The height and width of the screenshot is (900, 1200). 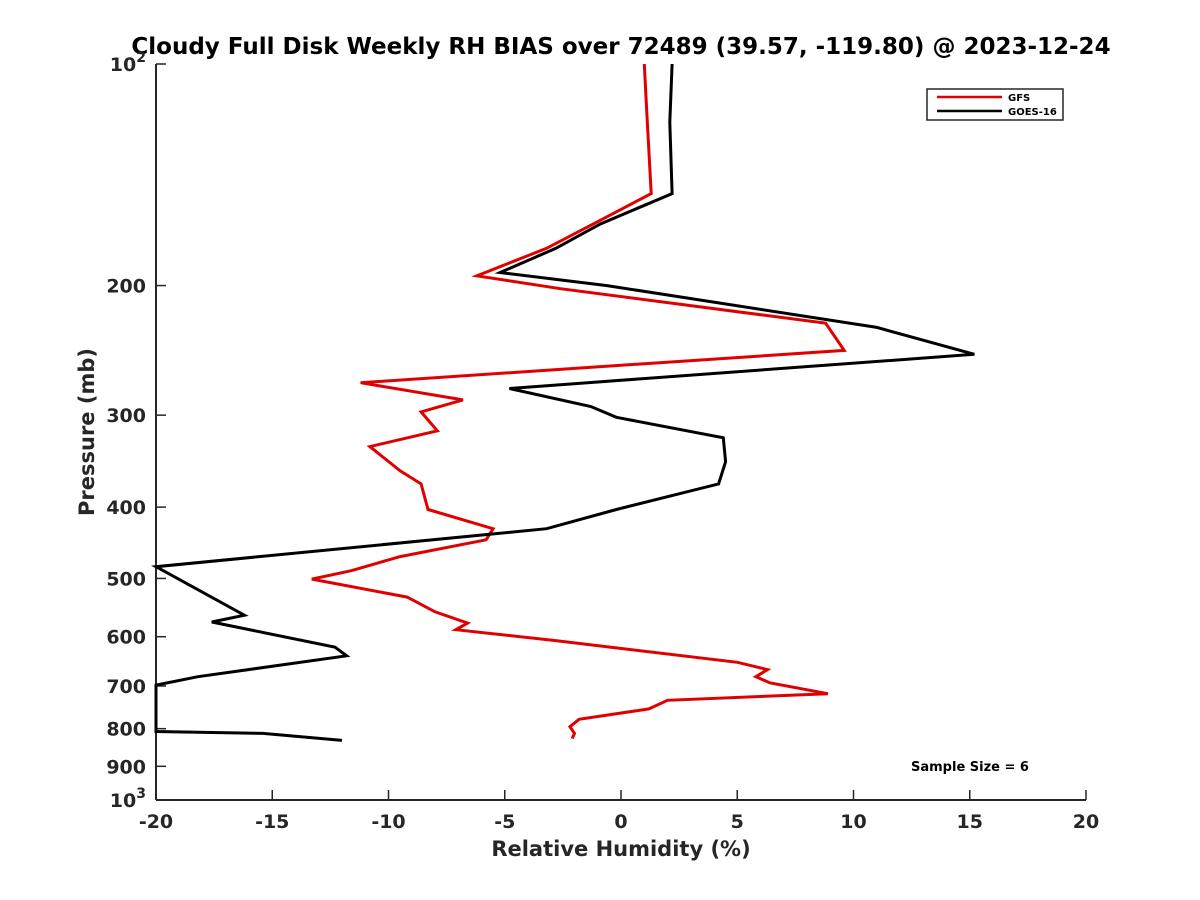 What do you see at coordinates (126, 508) in the screenshot?
I see `y-tick-label: 400` at bounding box center [126, 508].